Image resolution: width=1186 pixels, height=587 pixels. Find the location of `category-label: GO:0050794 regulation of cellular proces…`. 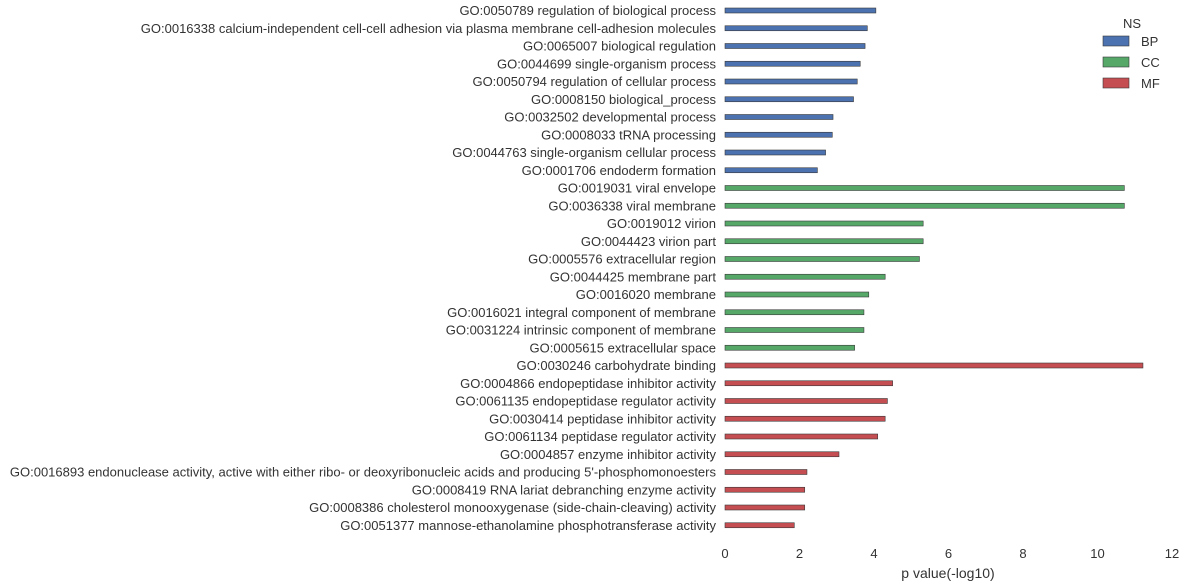

category-label: GO:0050794 regulation of cellular proces… is located at coordinates (594, 81).